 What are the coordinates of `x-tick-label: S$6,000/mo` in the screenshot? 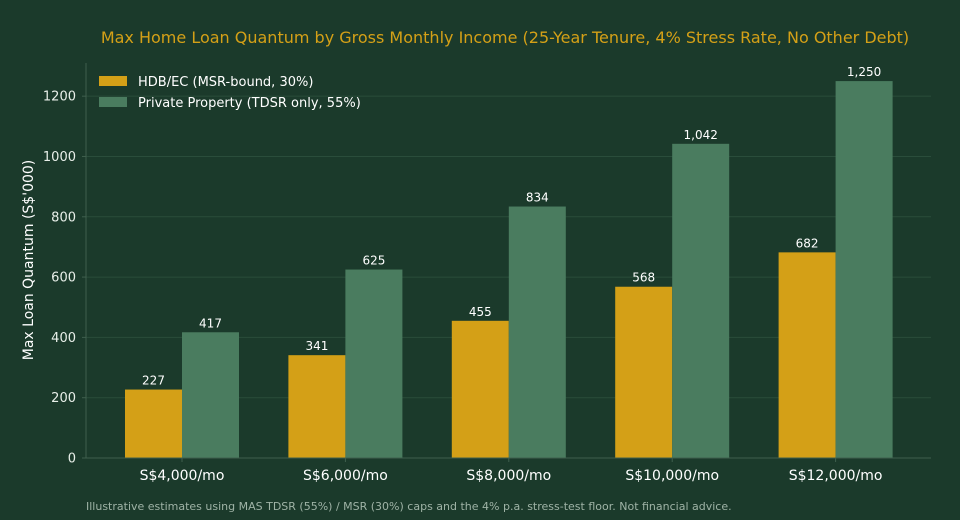 It's located at (345, 476).